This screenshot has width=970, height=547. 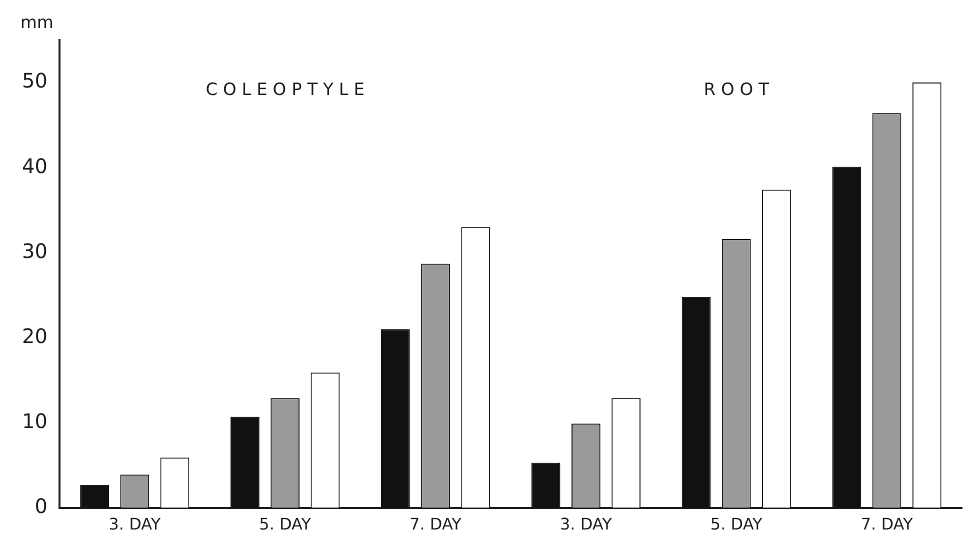 What do you see at coordinates (737, 90) in the screenshot?
I see `annotation: R O O T` at bounding box center [737, 90].